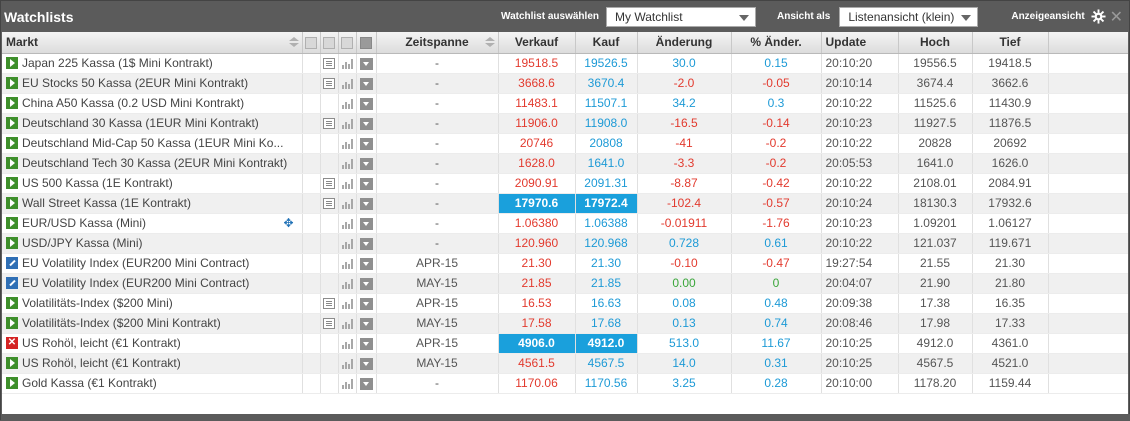 The height and width of the screenshot is (421, 1130). Describe the element at coordinates (935, 43) in the screenshot. I see `column-header-high: Hoch` at that location.